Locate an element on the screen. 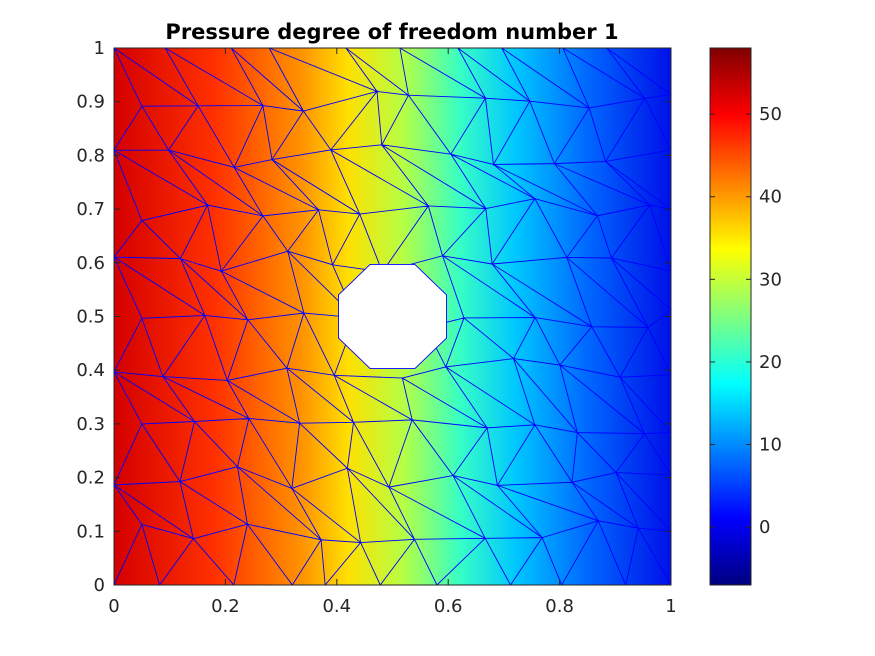  x-tick-label: 0 is located at coordinates (113, 606).